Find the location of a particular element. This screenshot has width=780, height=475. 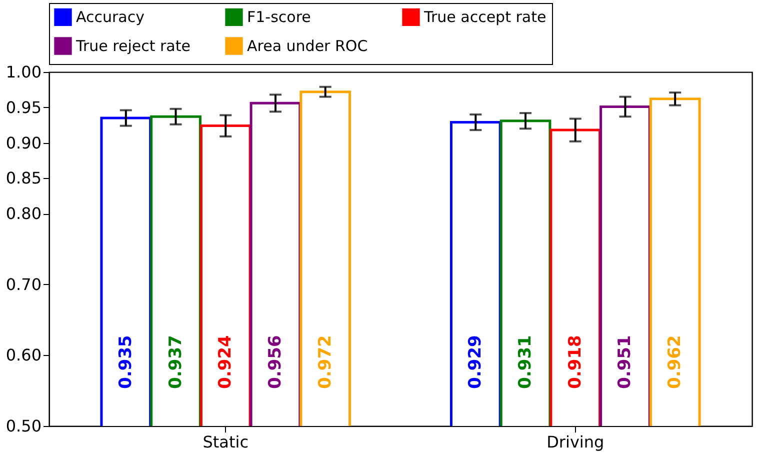

data-label: 0.931 is located at coordinates (526, 362).